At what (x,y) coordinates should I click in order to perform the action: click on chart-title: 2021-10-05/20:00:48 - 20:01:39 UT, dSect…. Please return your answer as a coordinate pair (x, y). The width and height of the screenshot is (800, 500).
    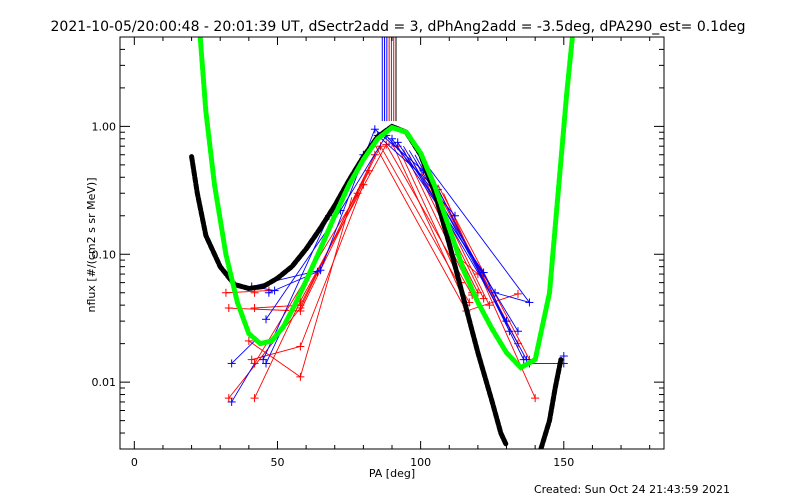
    Looking at the image, I should click on (398, 27).